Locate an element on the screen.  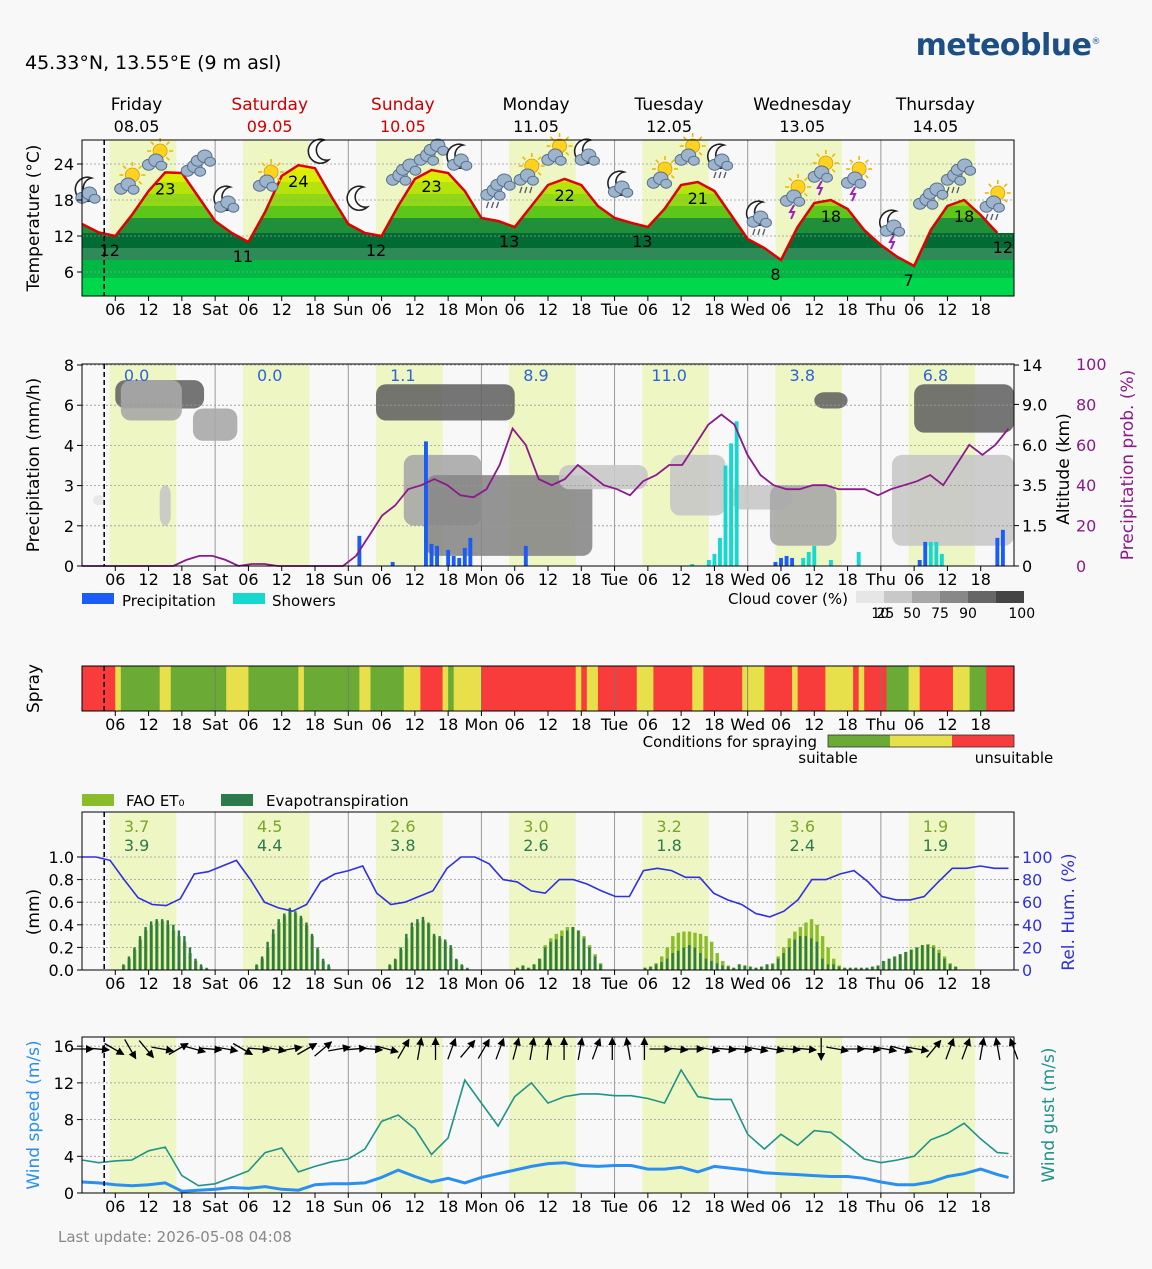
temp-y-tick-label: 6 is located at coordinates (69, 272).